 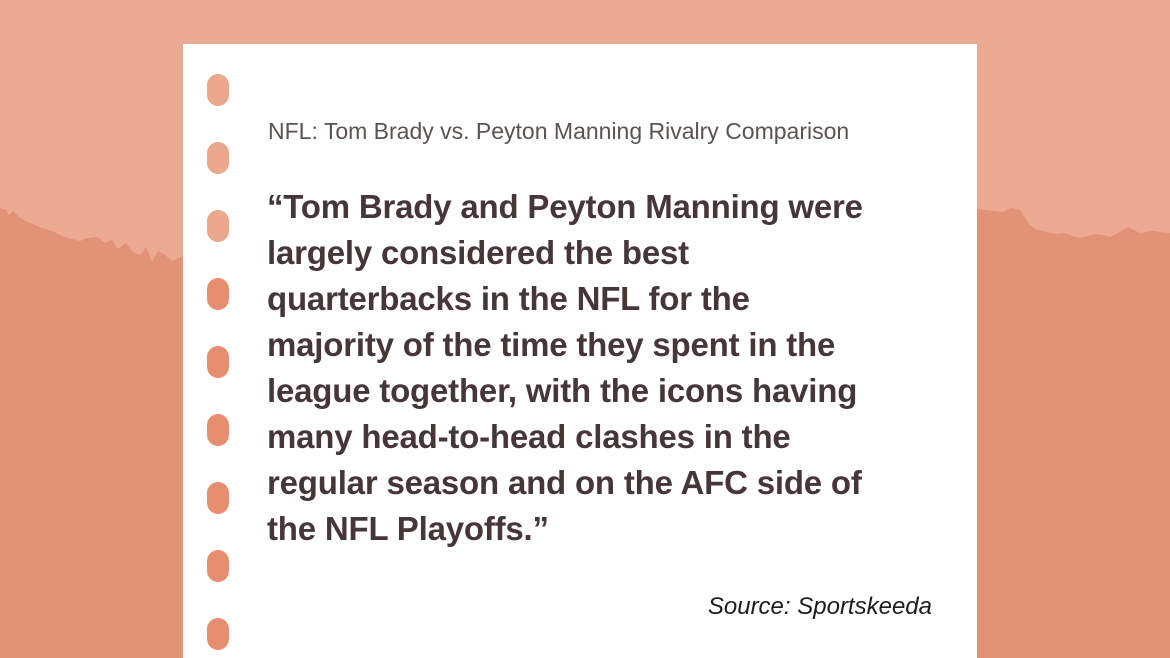 What do you see at coordinates (478, 252) in the screenshot?
I see `quote-line: largely considered the best` at bounding box center [478, 252].